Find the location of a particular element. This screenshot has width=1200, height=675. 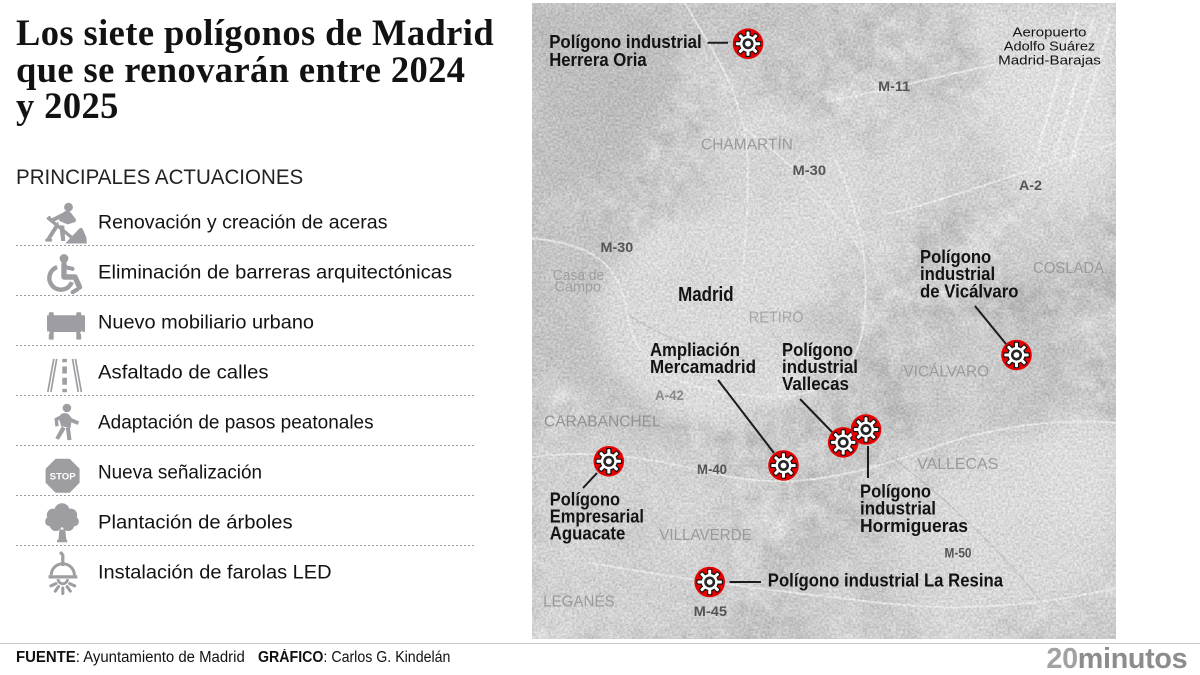

svg-text: Empresarial is located at coordinates (597, 517).